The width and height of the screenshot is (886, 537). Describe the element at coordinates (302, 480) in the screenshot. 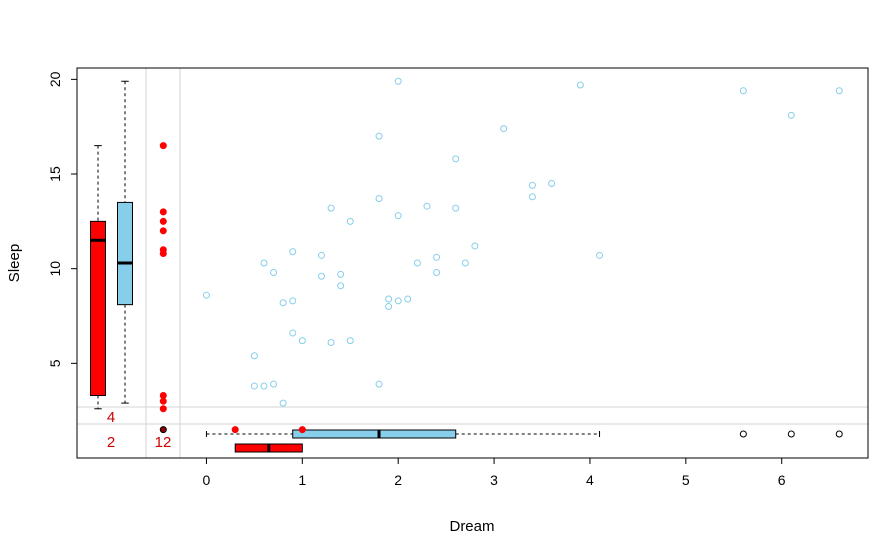

I see `x-tick-label: 1` at that location.